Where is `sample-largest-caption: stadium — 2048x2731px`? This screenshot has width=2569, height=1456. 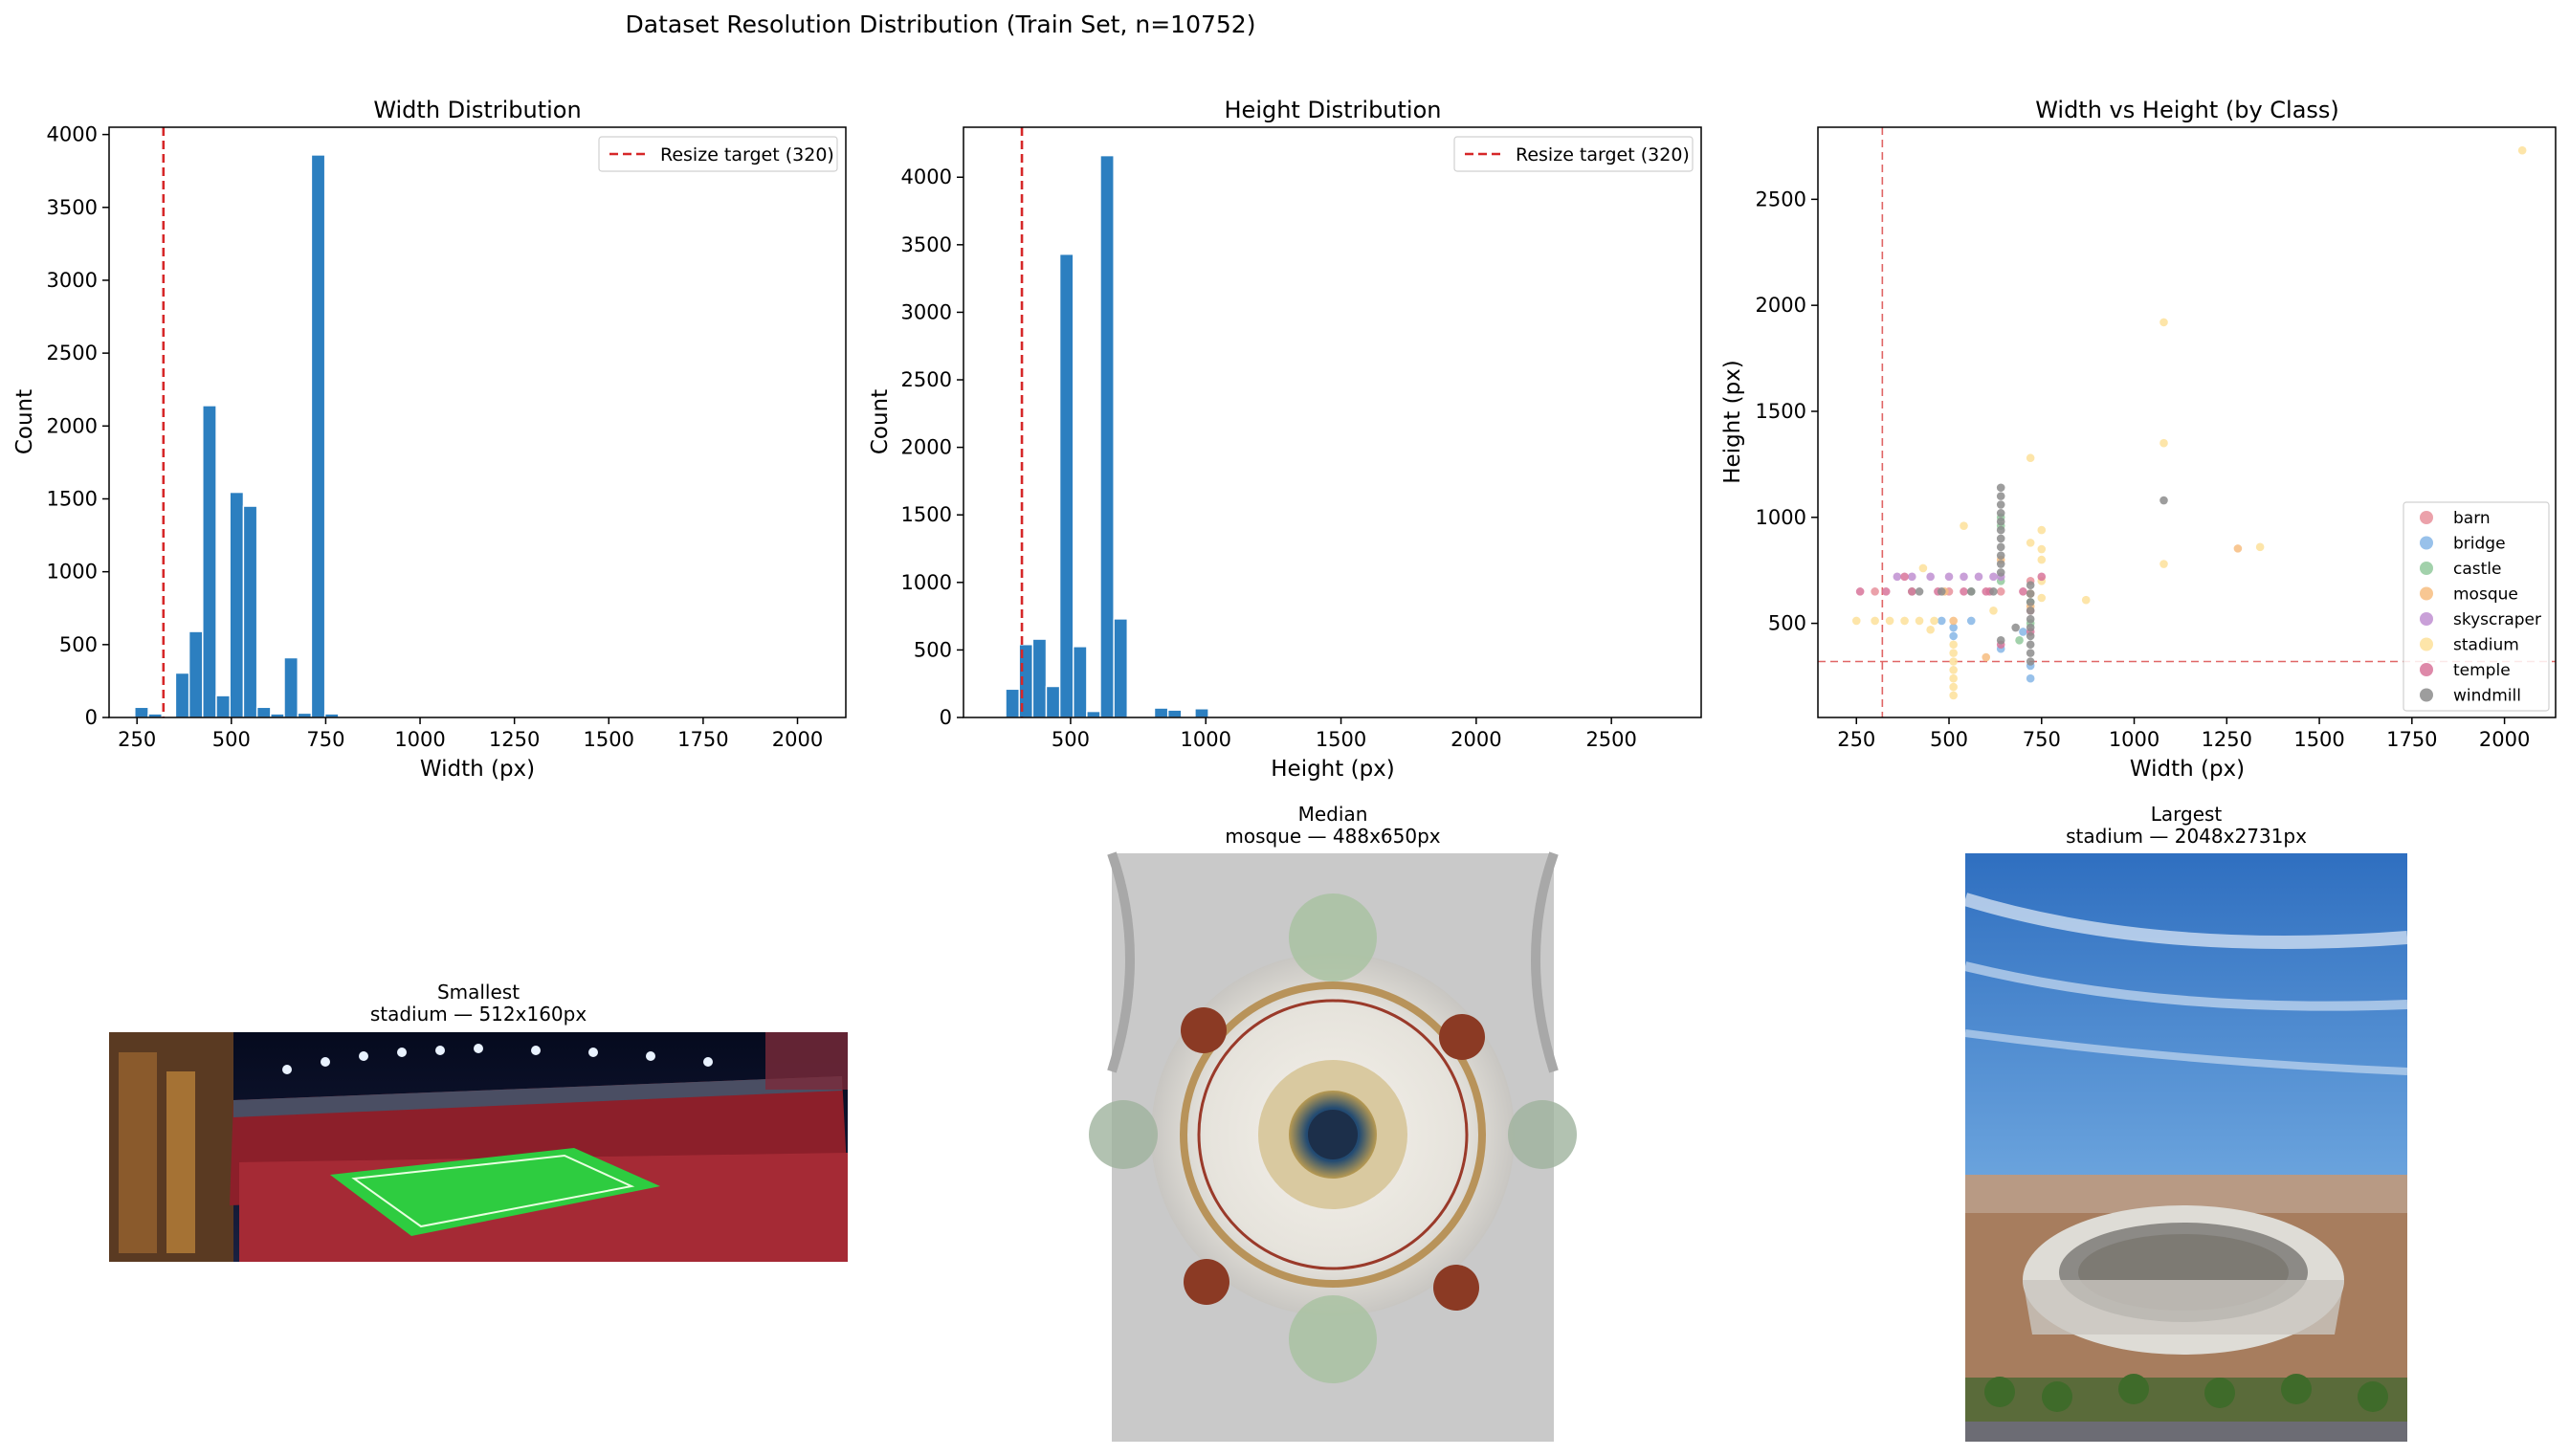
sample-largest-caption: stadium — 2048x2731px is located at coordinates (2187, 837).